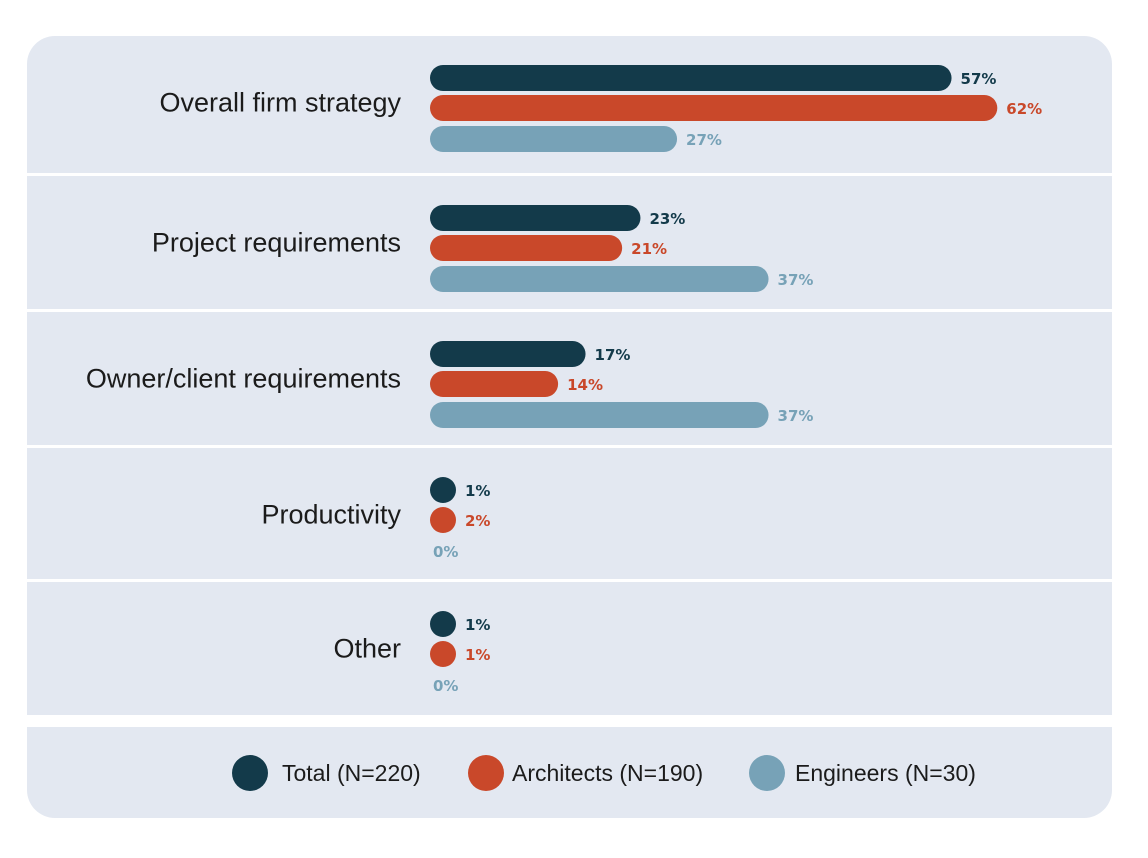  I want to click on legend-swatch-architects, so click(486, 773).